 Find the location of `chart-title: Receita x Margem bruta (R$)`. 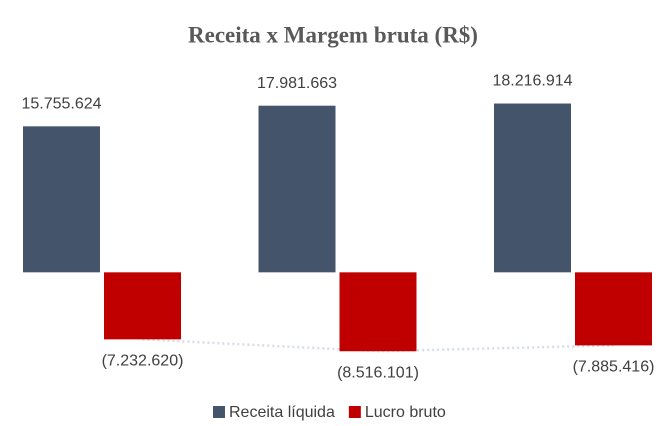

chart-title: Receita x Margem bruta (R$) is located at coordinates (333, 34).